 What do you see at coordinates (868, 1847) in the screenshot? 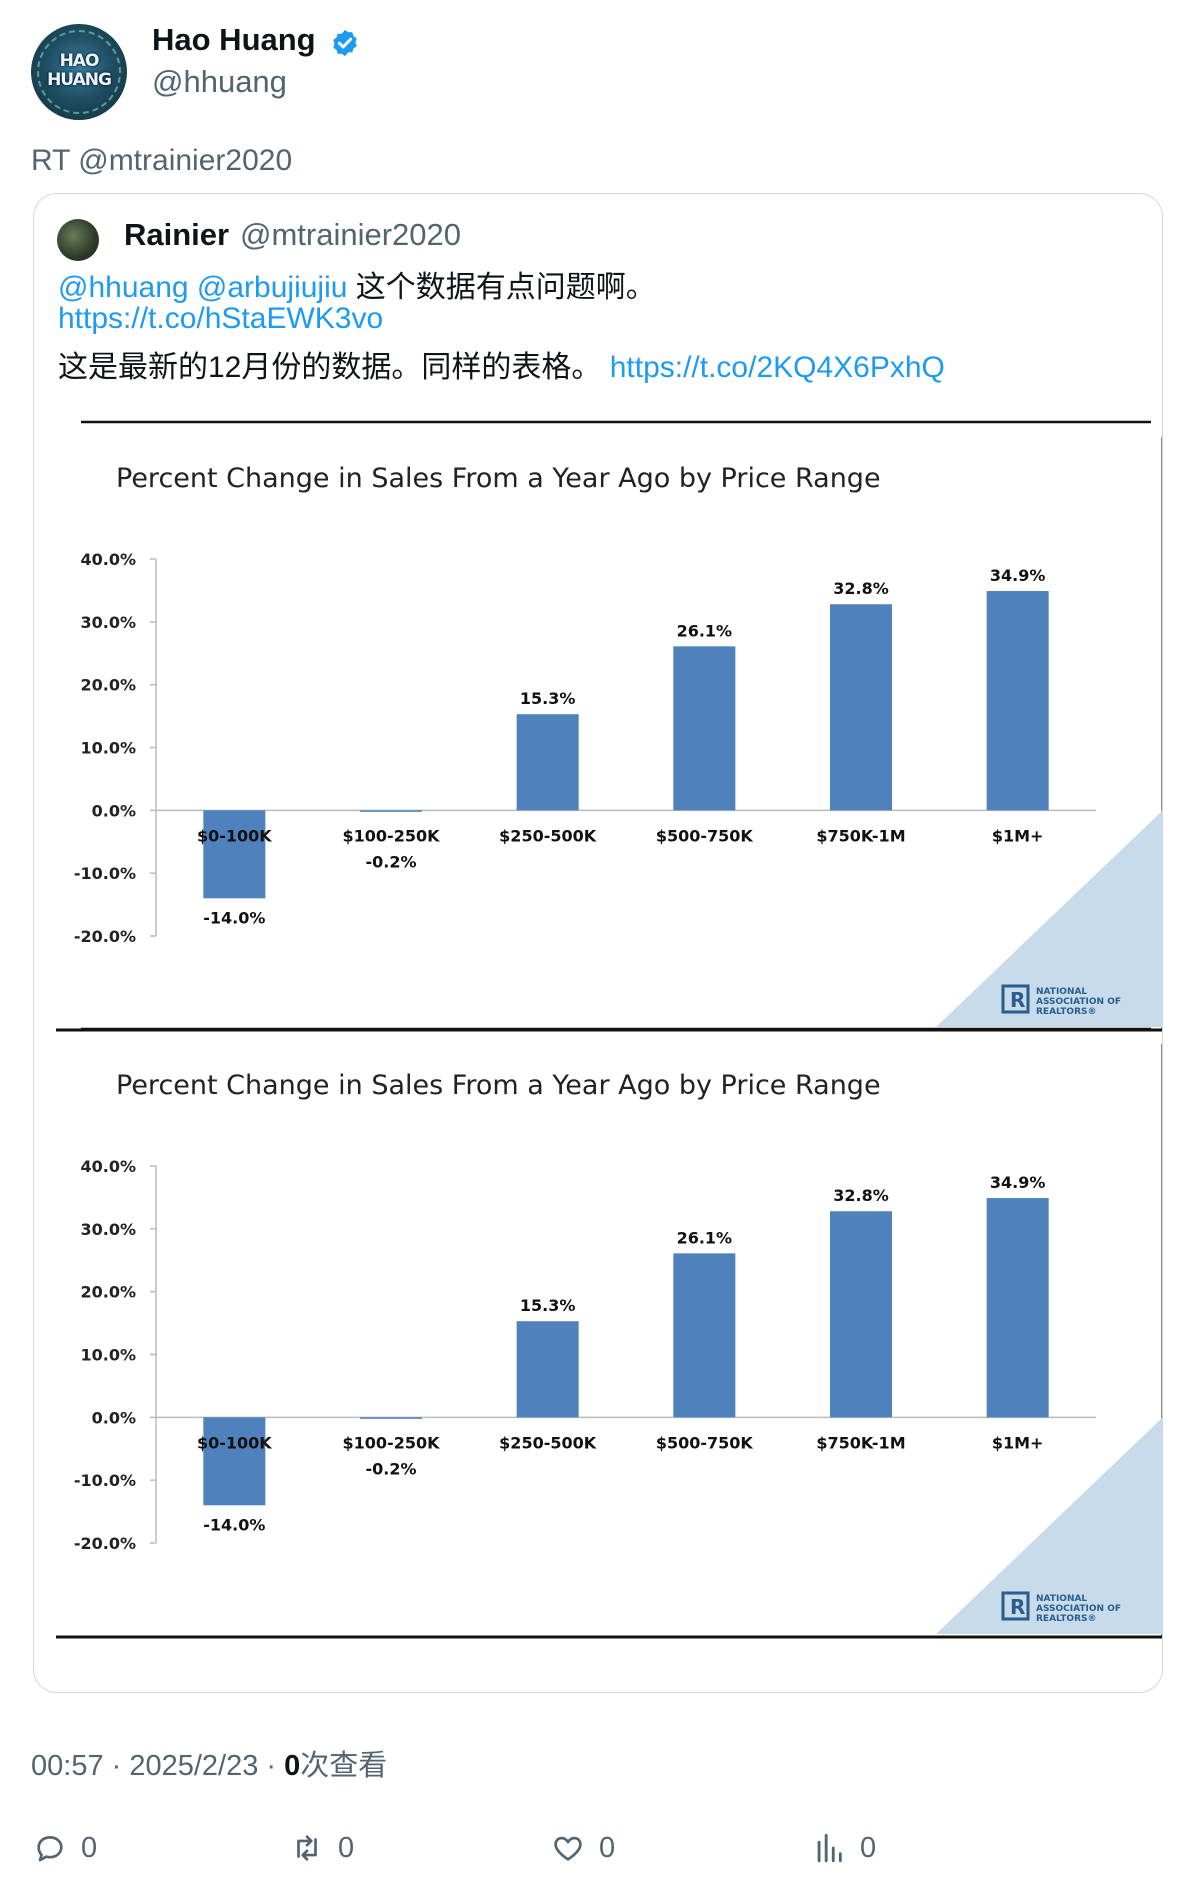
I see `views-count: 0` at bounding box center [868, 1847].